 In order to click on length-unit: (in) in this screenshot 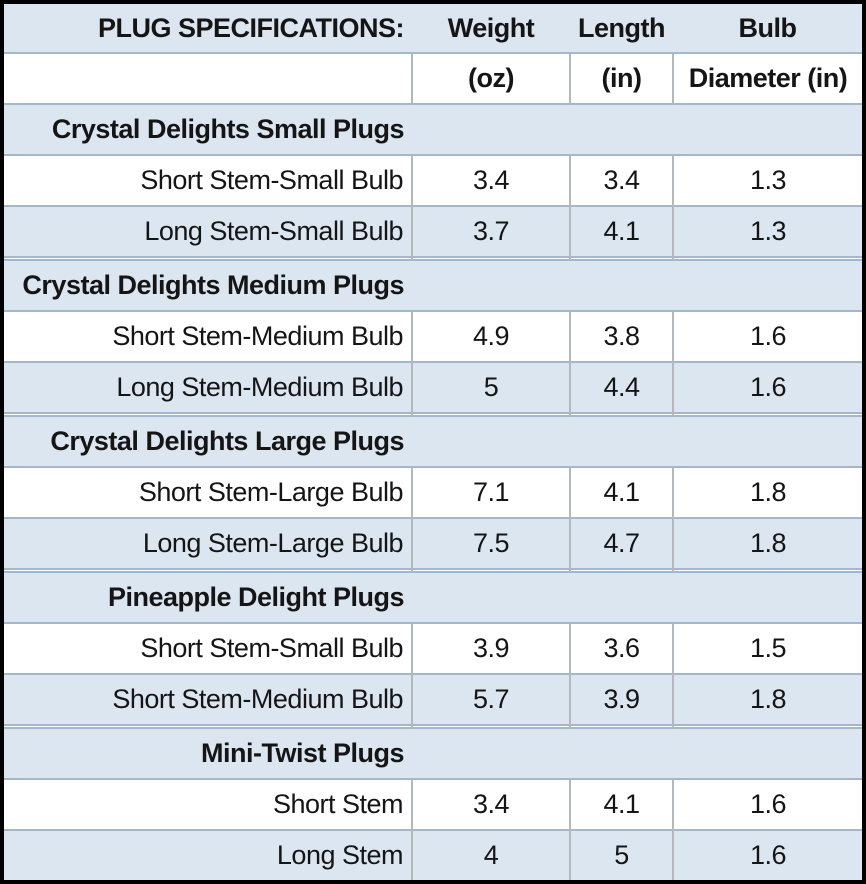, I will do `click(621, 78)`.